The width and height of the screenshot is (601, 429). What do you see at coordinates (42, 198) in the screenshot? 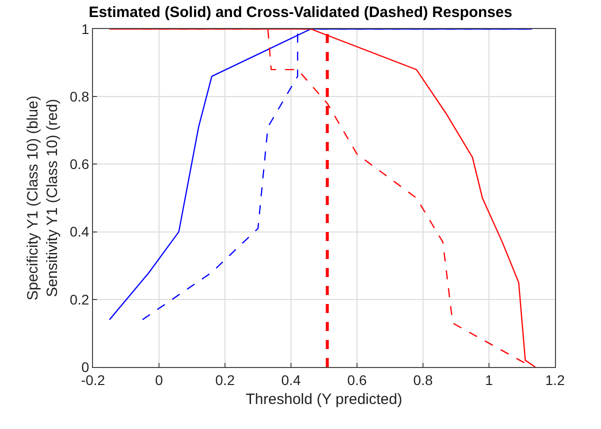
I see `y-axis-title: Specificity Y1 (Class 10) (blue) Sensitivity Y1 (Class 10) (red)` at bounding box center [42, 198].